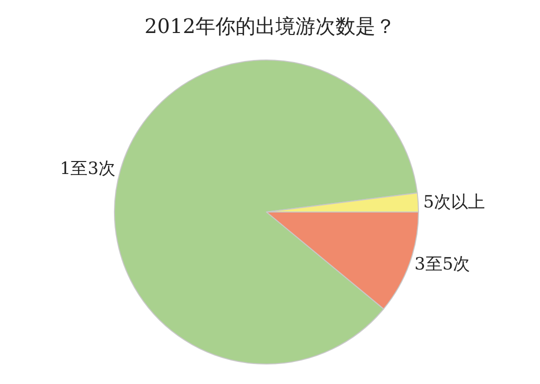 The width and height of the screenshot is (540, 384). Describe the element at coordinates (442, 264) in the screenshot. I see `slice-label: 3至5次` at that location.